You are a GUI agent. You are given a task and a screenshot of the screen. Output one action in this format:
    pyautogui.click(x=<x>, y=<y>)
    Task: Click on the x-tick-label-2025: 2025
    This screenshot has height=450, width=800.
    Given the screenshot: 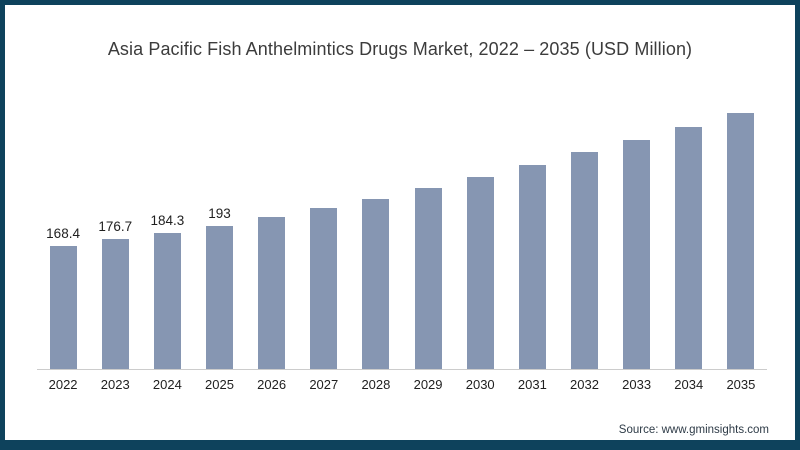 What is the action you would take?
    pyautogui.click(x=219, y=384)
    